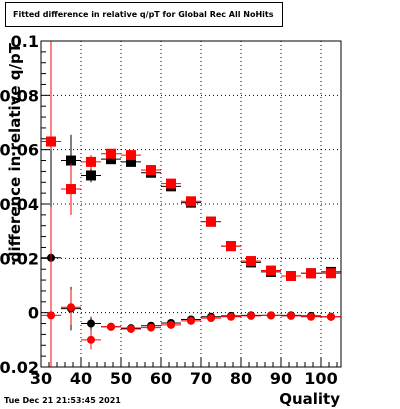  I want to click on x-tick-label: 50, so click(121, 378).